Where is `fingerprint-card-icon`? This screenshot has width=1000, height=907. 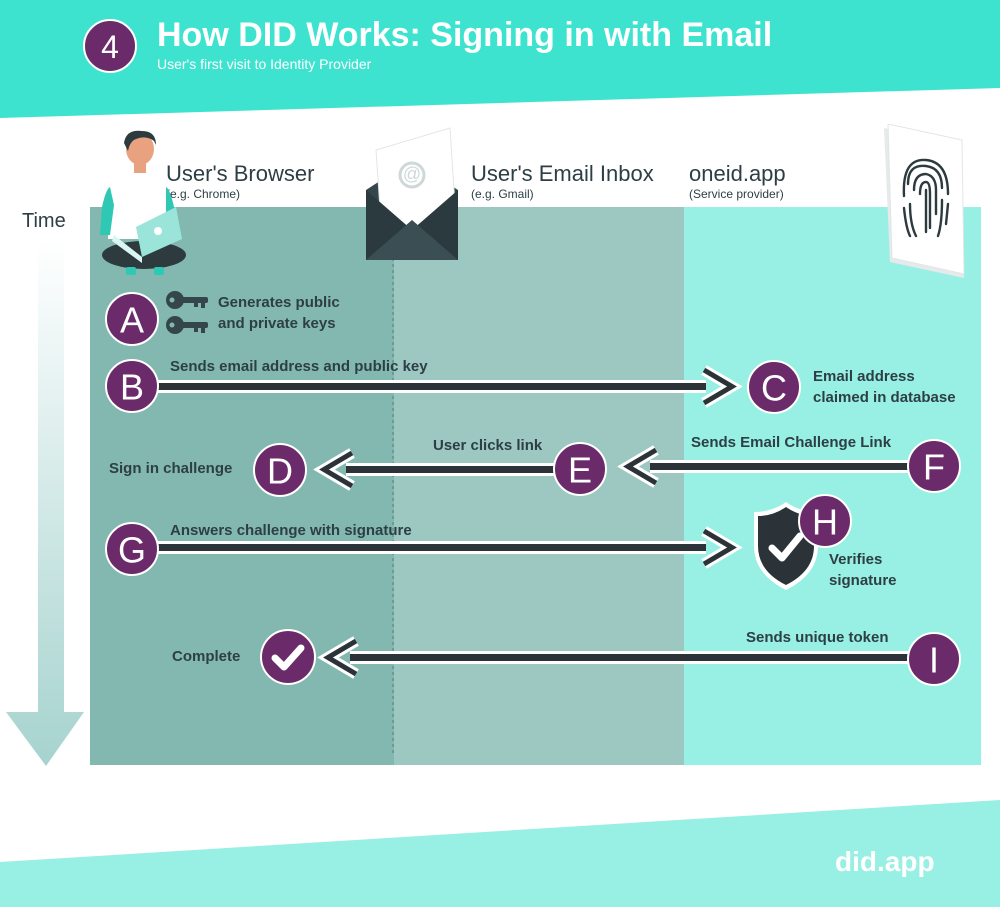 fingerprint-card-icon is located at coordinates (924, 201).